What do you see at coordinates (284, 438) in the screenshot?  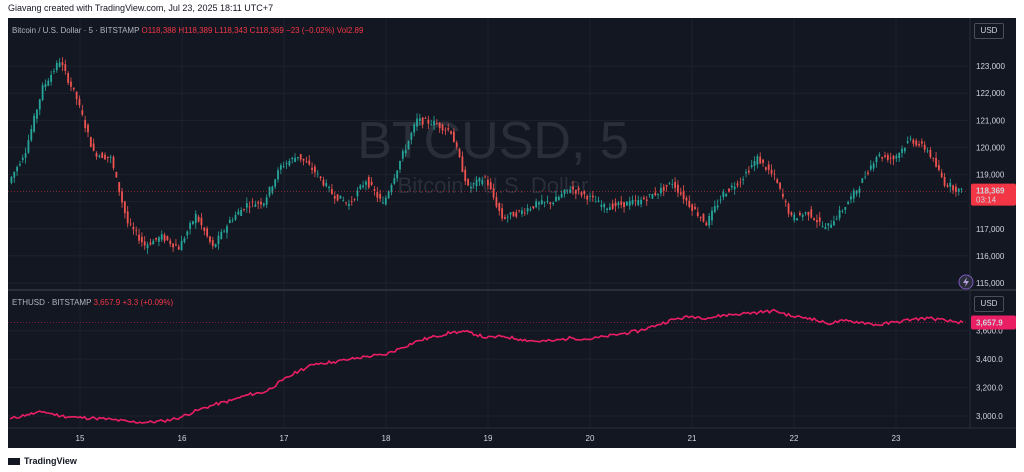 I see `time-tick-label: 17` at bounding box center [284, 438].